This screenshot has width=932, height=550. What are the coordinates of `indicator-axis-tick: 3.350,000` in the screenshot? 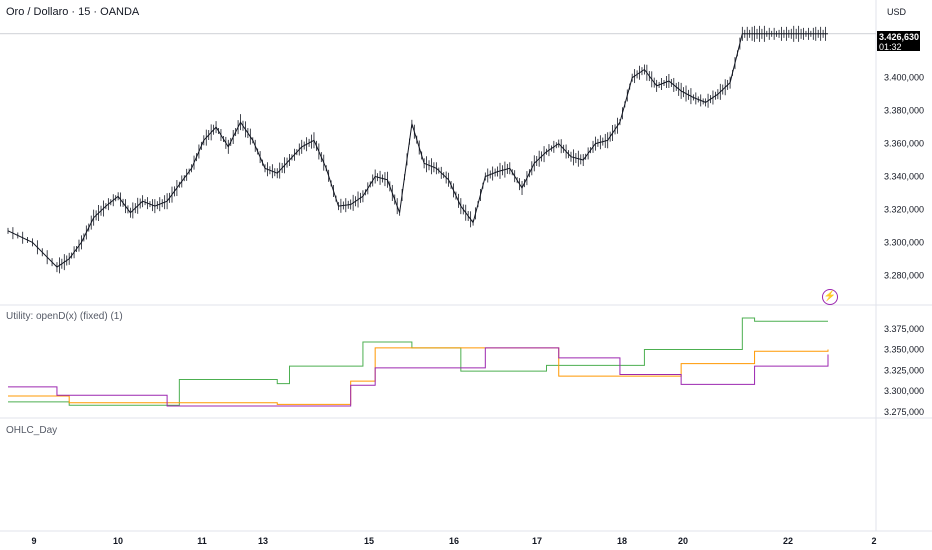 It's located at (904, 350).